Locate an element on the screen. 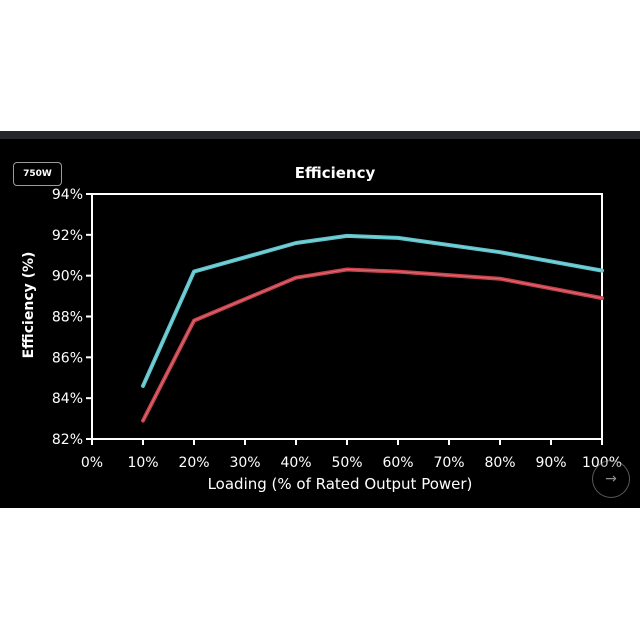 Image resolution: width=640 pixels, height=640 pixels. next-slide-button: → is located at coordinates (611, 479).